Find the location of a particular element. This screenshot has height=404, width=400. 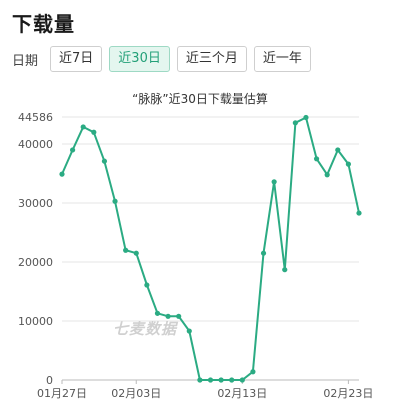

date-filter-bar: 日期 近7日 近30日 近三个月 近一年 is located at coordinates (165, 59).